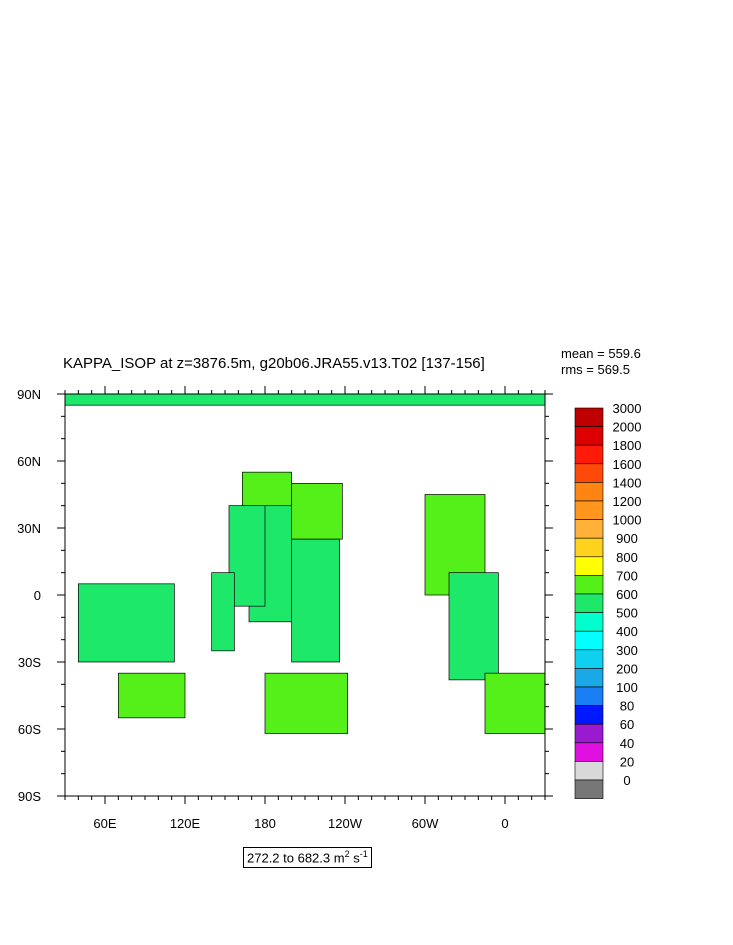 The height and width of the screenshot is (945, 733). What do you see at coordinates (627, 594) in the screenshot?
I see `colorbar-label: 600` at bounding box center [627, 594].